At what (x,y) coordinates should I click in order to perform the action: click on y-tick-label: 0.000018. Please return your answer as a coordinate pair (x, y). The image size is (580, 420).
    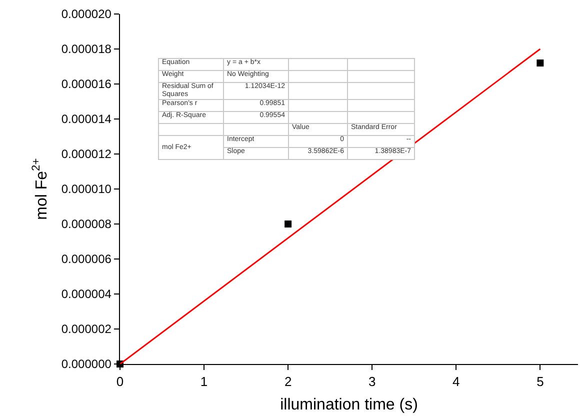
    Looking at the image, I should click on (86, 49).